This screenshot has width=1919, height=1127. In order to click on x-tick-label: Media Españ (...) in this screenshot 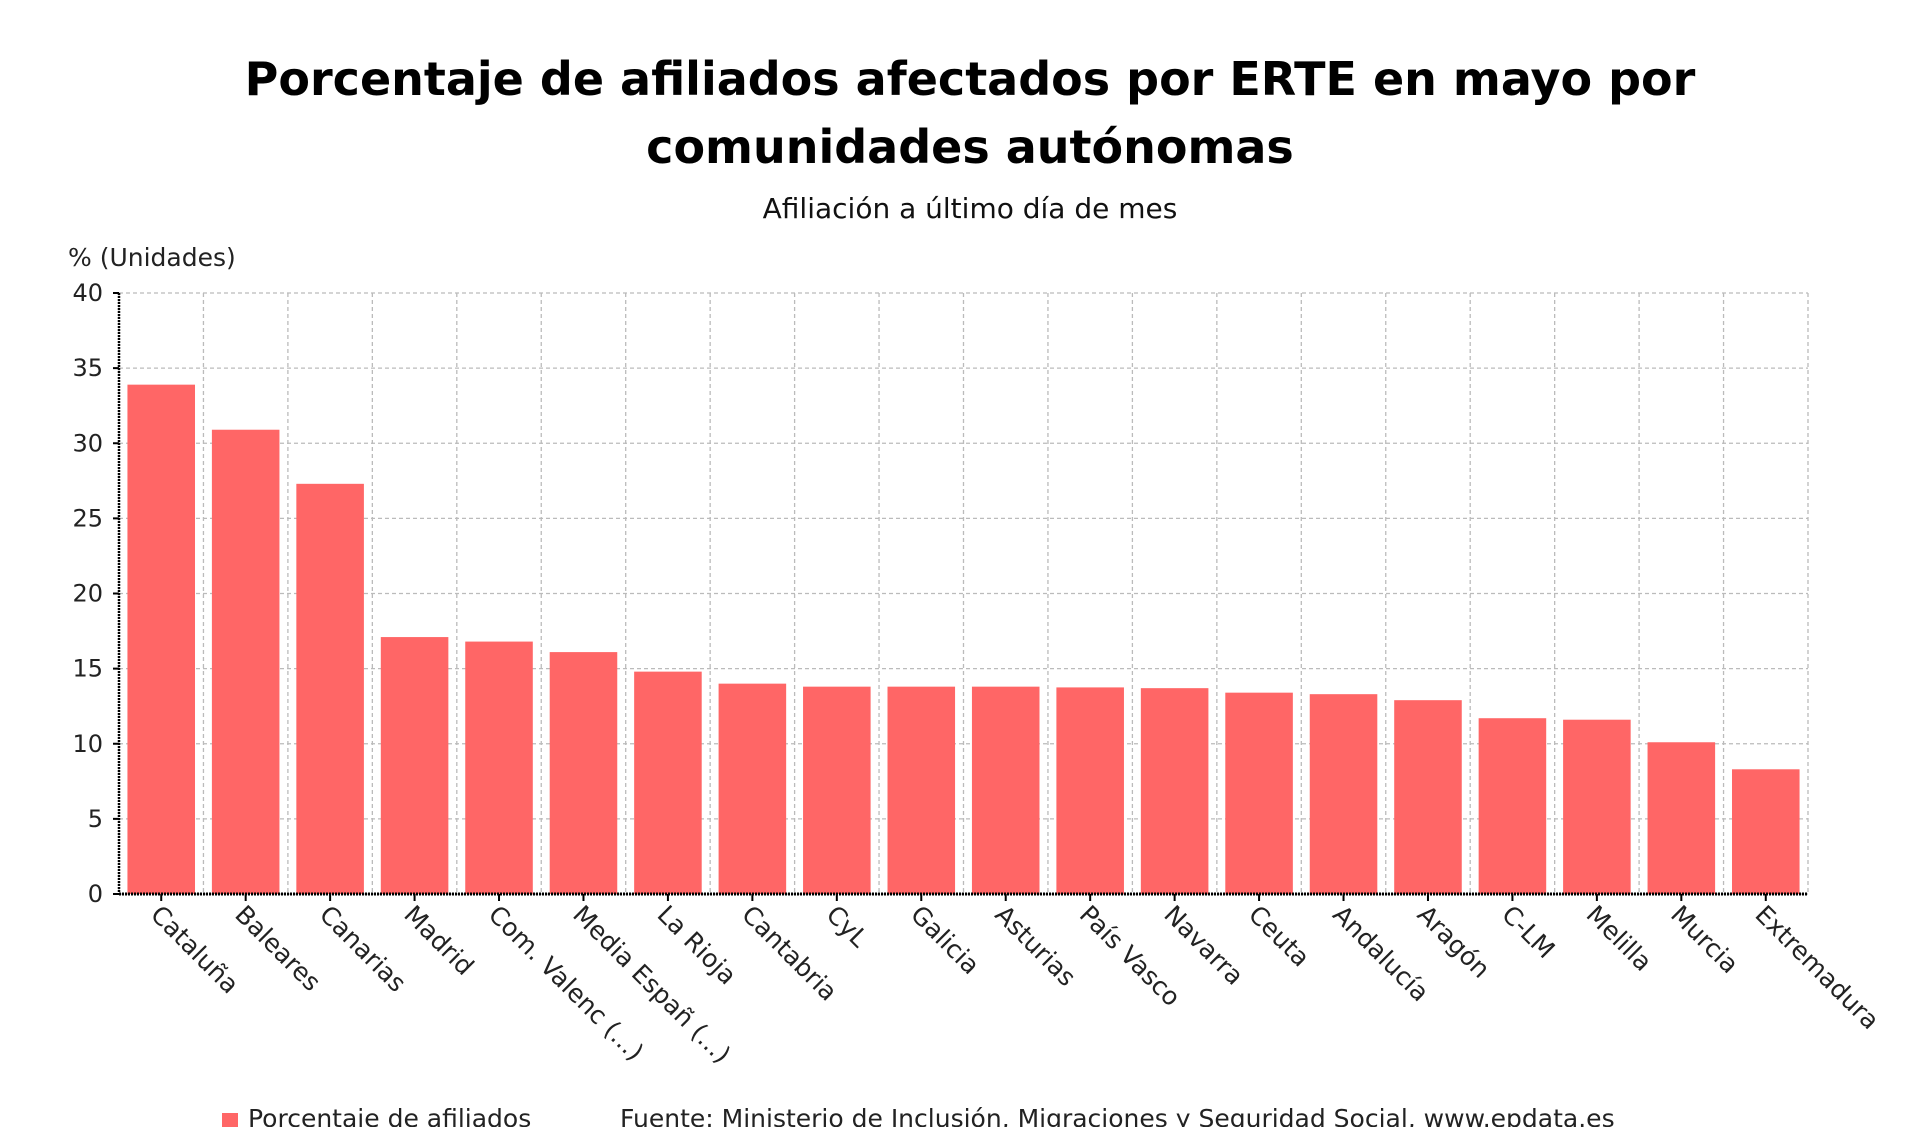, I will do `click(651, 984)`.